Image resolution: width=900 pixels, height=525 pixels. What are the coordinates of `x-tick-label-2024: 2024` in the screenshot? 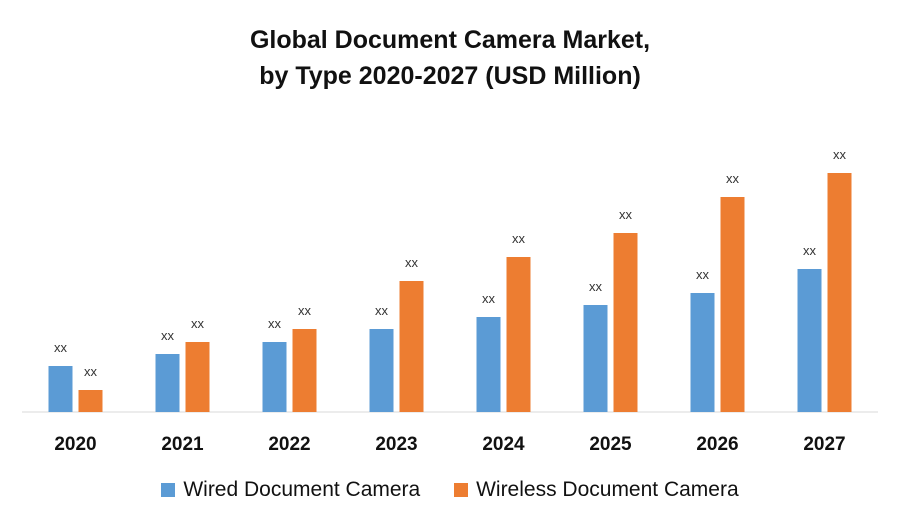 It's located at (503, 444).